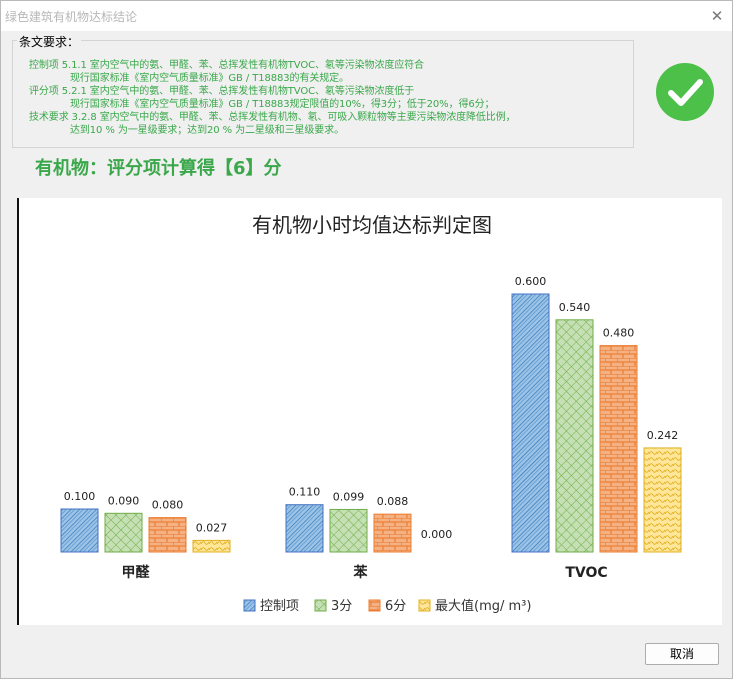 This screenshot has height=679, width=733. I want to click on score-text: 有机物：评分项计算得【6】分, so click(158, 168).